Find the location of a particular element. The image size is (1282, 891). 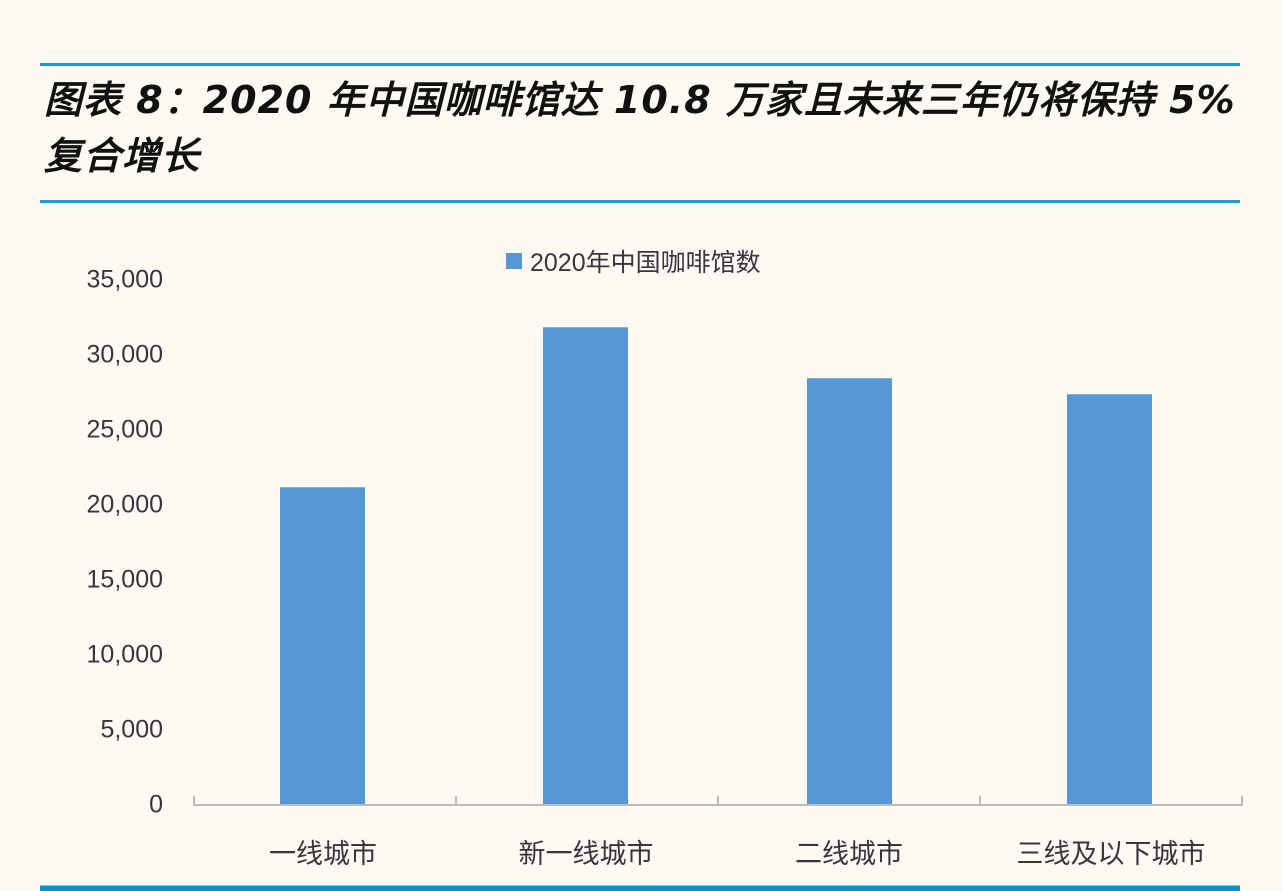

bar-tier1 is located at coordinates (322, 646).